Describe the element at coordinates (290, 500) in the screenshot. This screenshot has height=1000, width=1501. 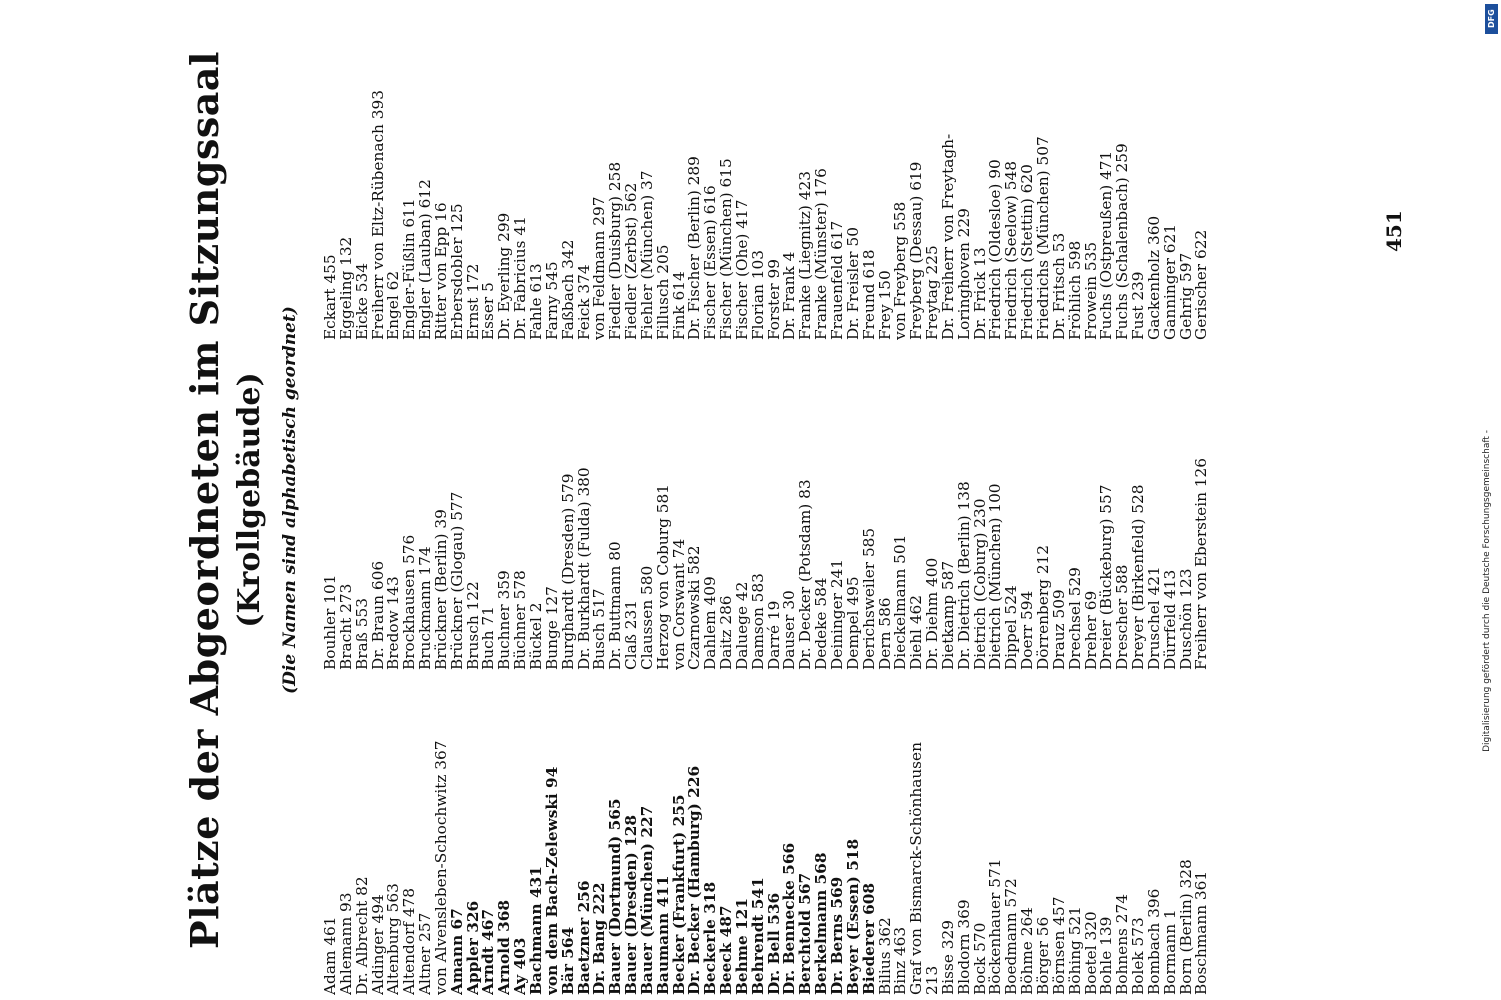
I see `ordering-note: (Die Namen sind alphabetisch geordnet)` at that location.